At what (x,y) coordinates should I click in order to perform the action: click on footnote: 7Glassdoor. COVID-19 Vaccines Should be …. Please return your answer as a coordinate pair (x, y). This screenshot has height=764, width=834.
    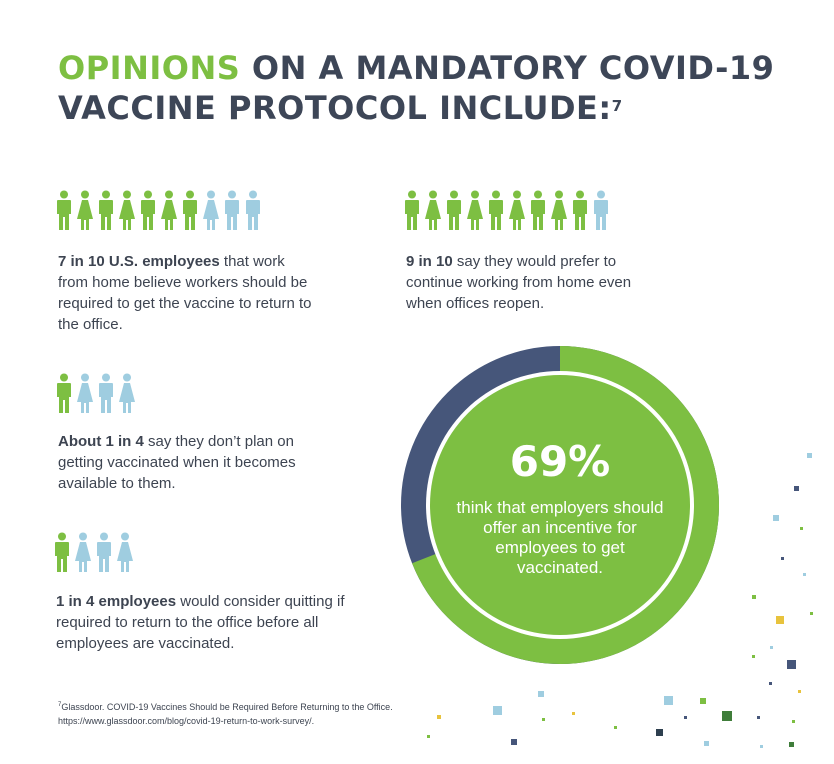
    Looking at the image, I should click on (238, 713).